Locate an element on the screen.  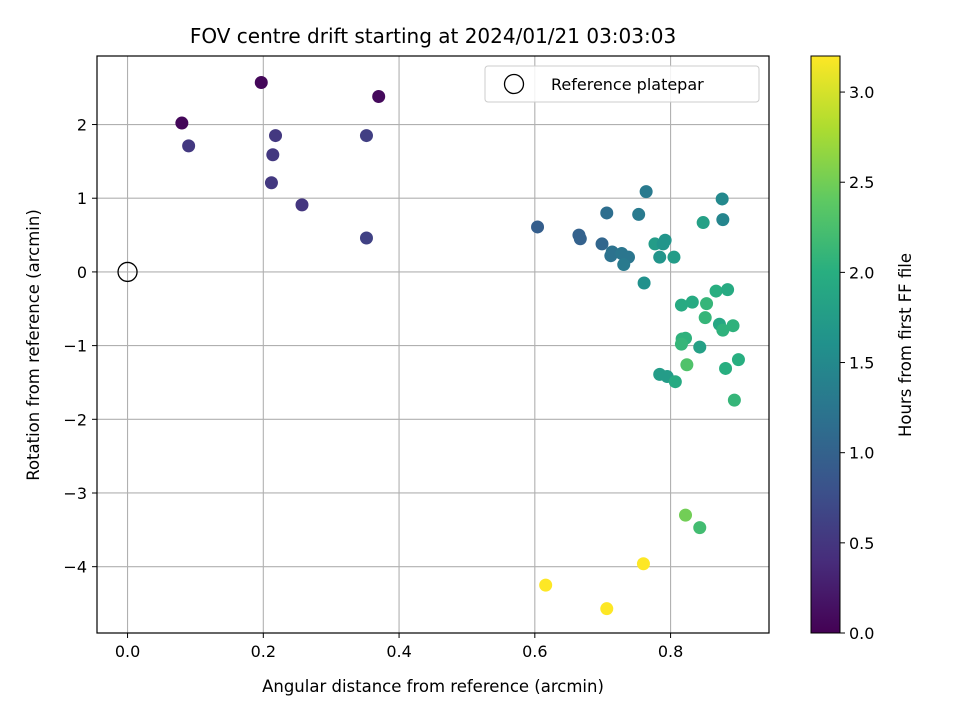
colorbar-tick-label: 1.5 is located at coordinates (861, 363).